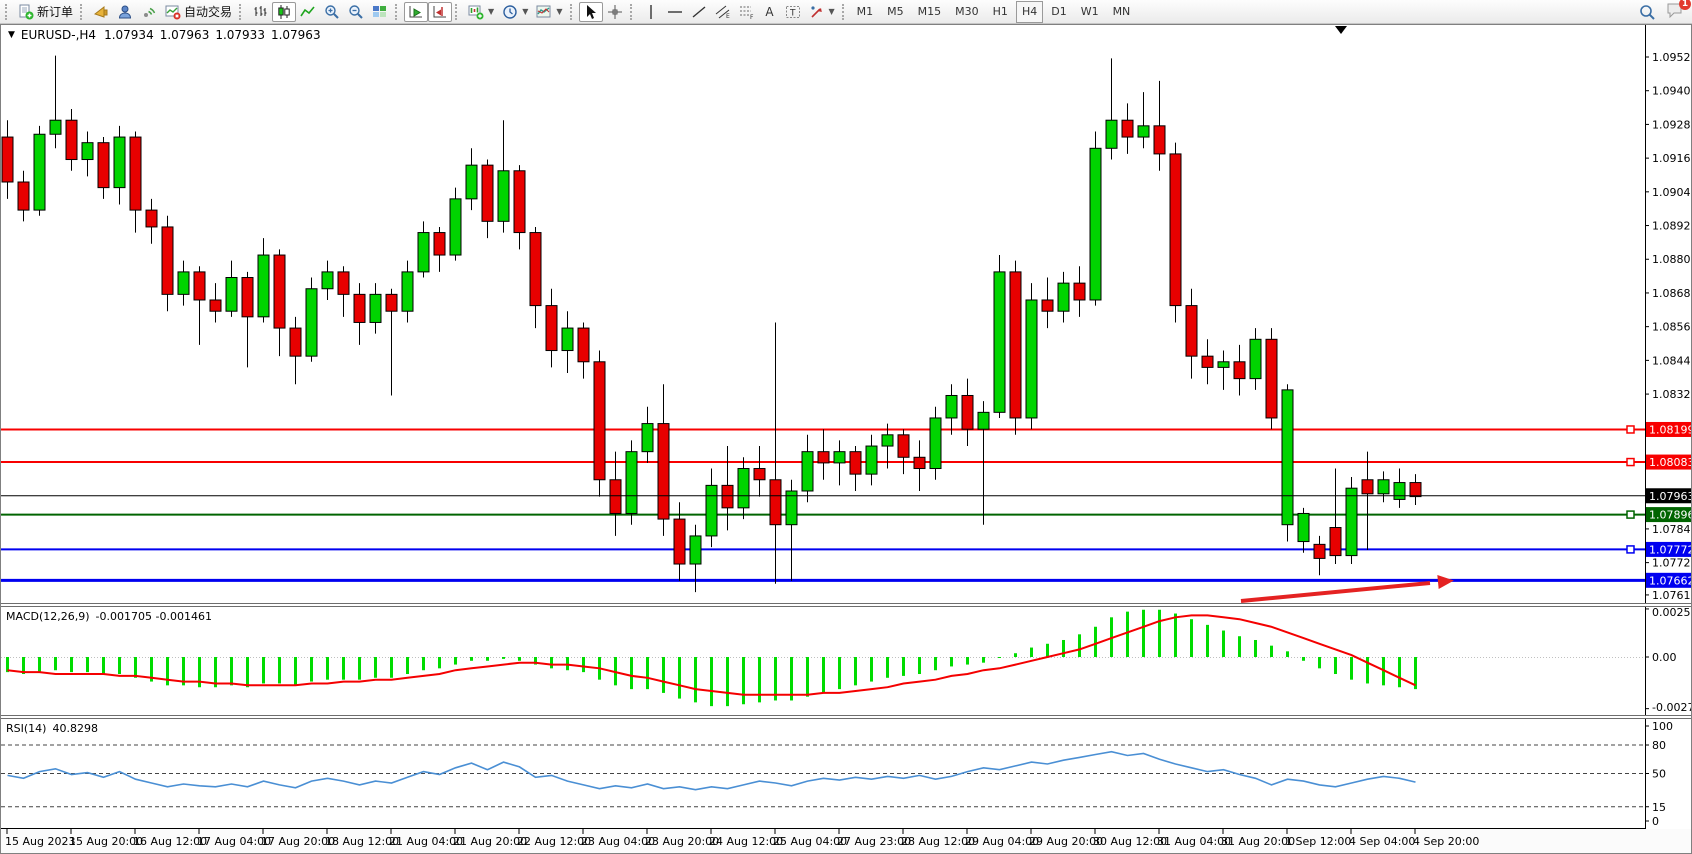  I want to click on svg-text: 21 Aug 20:00, so click(490, 841).